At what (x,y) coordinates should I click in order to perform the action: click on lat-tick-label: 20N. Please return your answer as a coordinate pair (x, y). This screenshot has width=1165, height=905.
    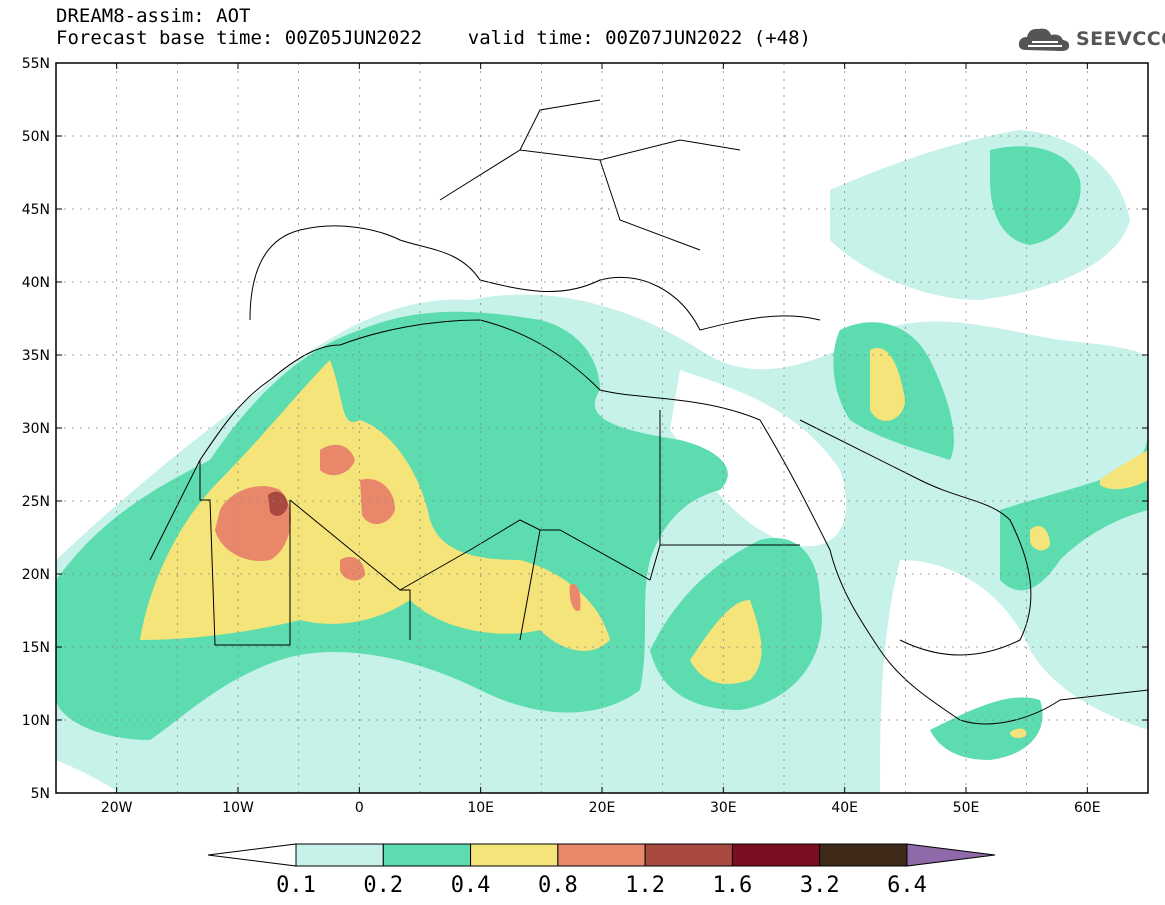
    Looking at the image, I should click on (36, 575).